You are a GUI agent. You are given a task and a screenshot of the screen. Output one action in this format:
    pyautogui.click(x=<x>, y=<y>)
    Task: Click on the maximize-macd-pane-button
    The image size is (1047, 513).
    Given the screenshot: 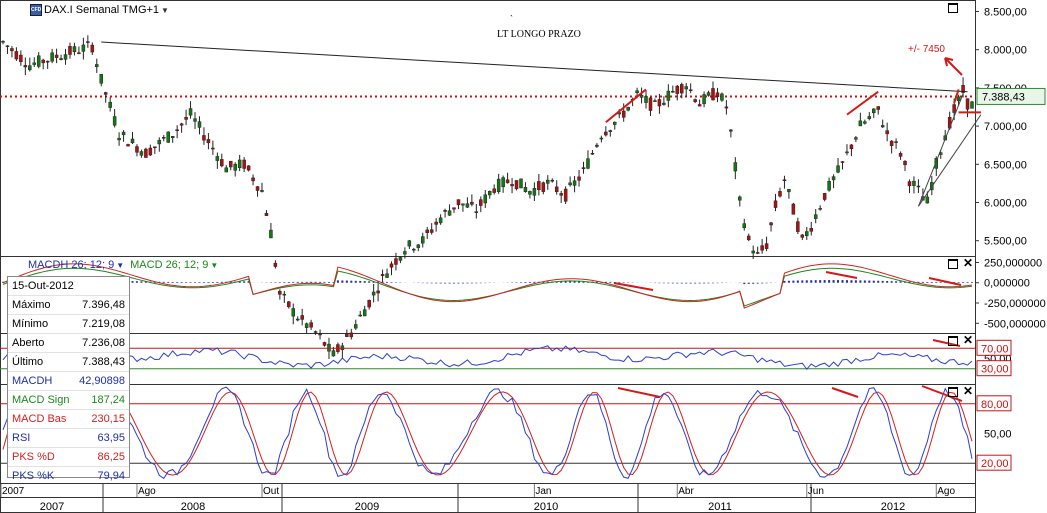 What is the action you would take?
    pyautogui.click(x=953, y=265)
    